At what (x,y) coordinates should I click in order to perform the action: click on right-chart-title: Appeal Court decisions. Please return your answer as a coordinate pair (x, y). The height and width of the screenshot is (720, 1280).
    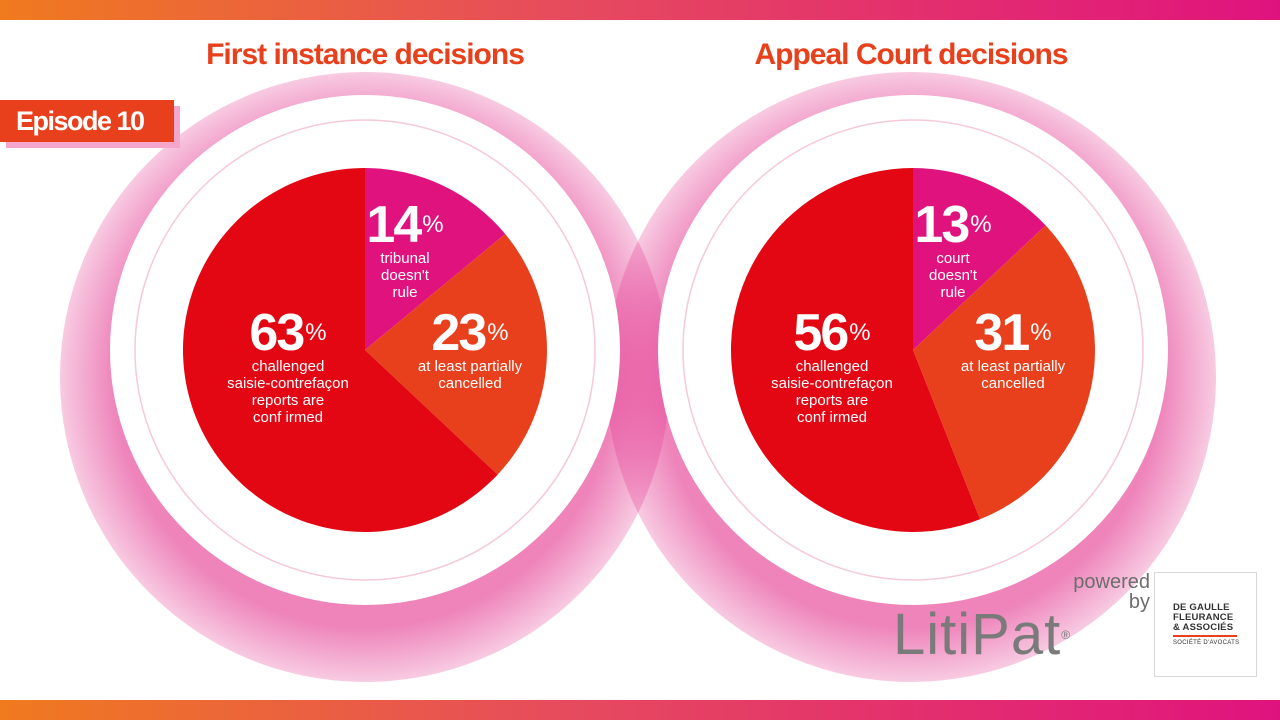
    Looking at the image, I should click on (911, 54).